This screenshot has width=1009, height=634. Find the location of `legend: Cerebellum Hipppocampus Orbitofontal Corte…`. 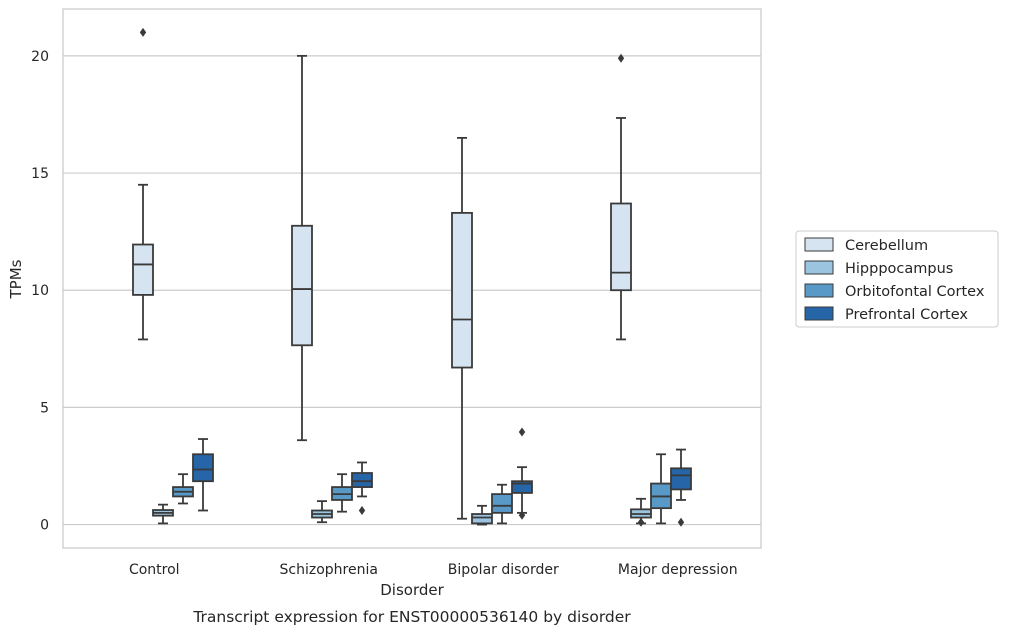

legend: Cerebellum Hipppocampus Orbitofontal Corte… is located at coordinates (897, 279).